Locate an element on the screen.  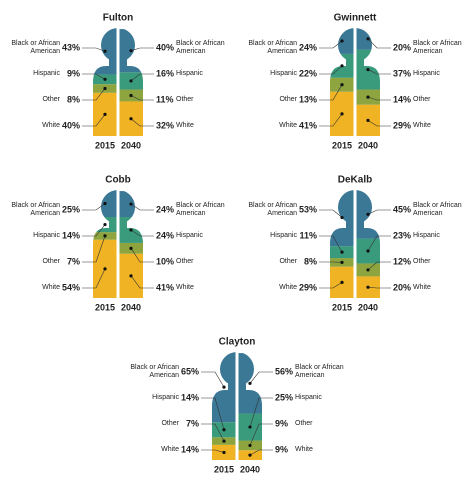
chart-title: Clayton is located at coordinates (237, 342).